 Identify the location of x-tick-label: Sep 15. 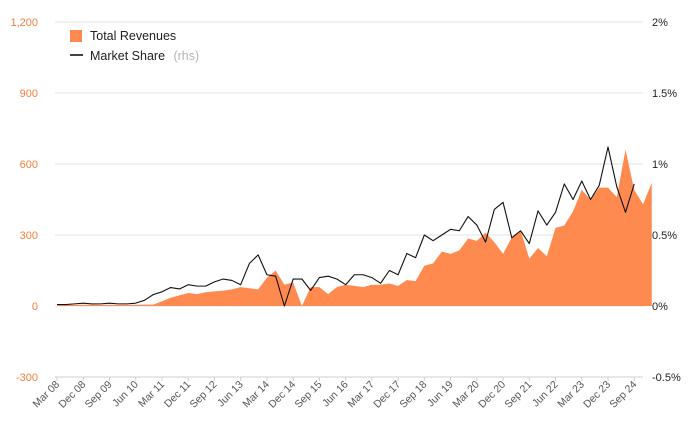
(308, 395).